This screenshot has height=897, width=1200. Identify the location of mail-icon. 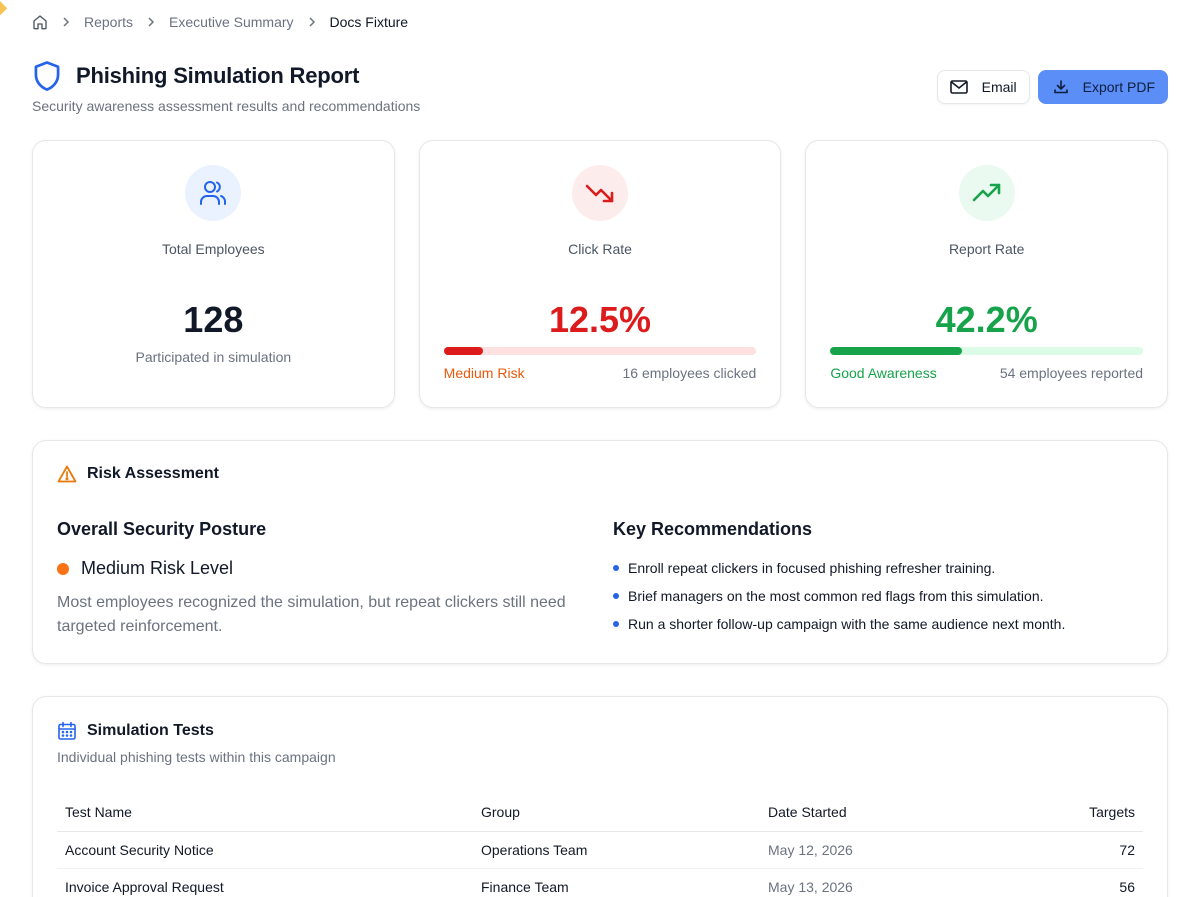
(958, 87).